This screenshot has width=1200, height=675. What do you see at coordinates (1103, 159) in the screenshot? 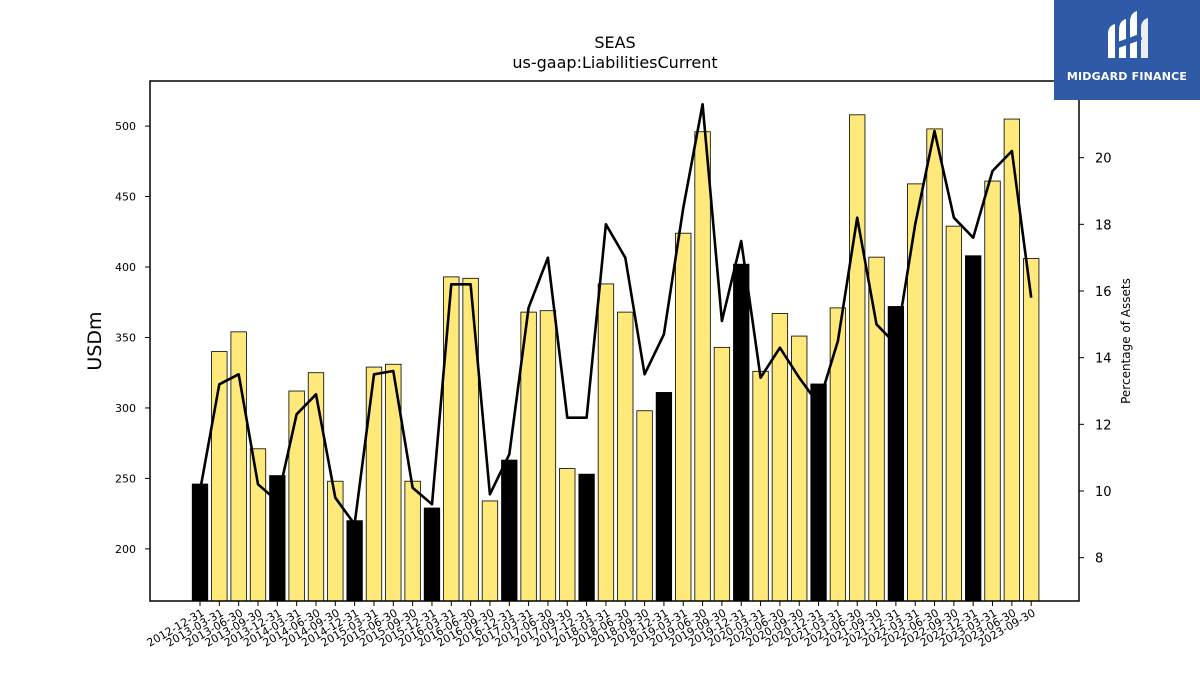
I see `y2-tick-label: 20` at bounding box center [1103, 159].